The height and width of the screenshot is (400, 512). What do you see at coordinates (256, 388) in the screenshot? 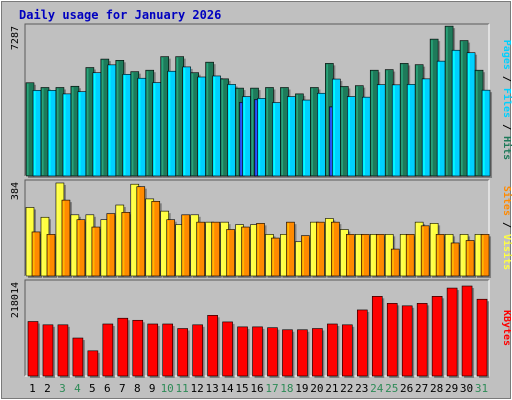
I see `x-tick-label: 16` at bounding box center [256, 388].